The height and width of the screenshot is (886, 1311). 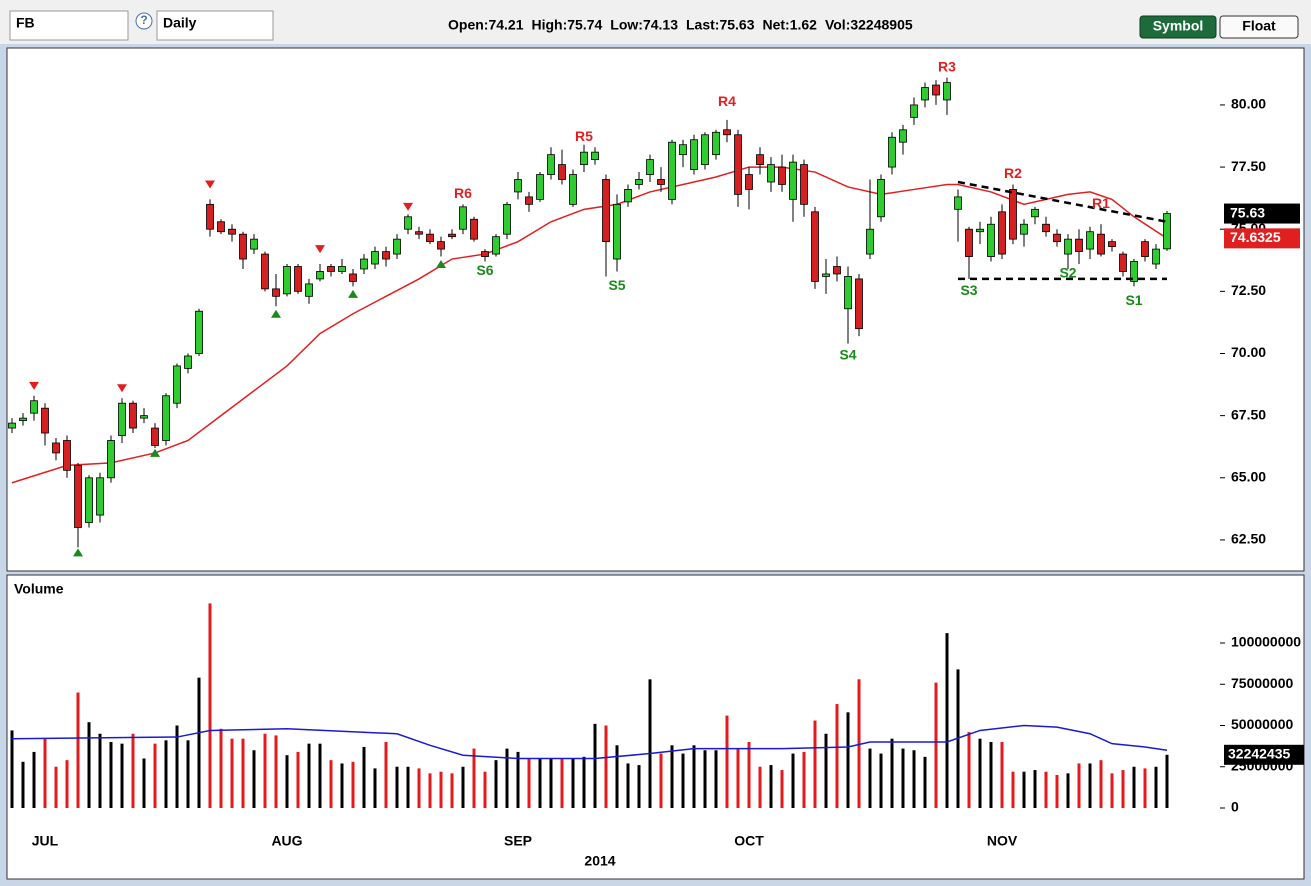 What do you see at coordinates (39, 589) in the screenshot?
I see `panel-title: Volume` at bounding box center [39, 589].